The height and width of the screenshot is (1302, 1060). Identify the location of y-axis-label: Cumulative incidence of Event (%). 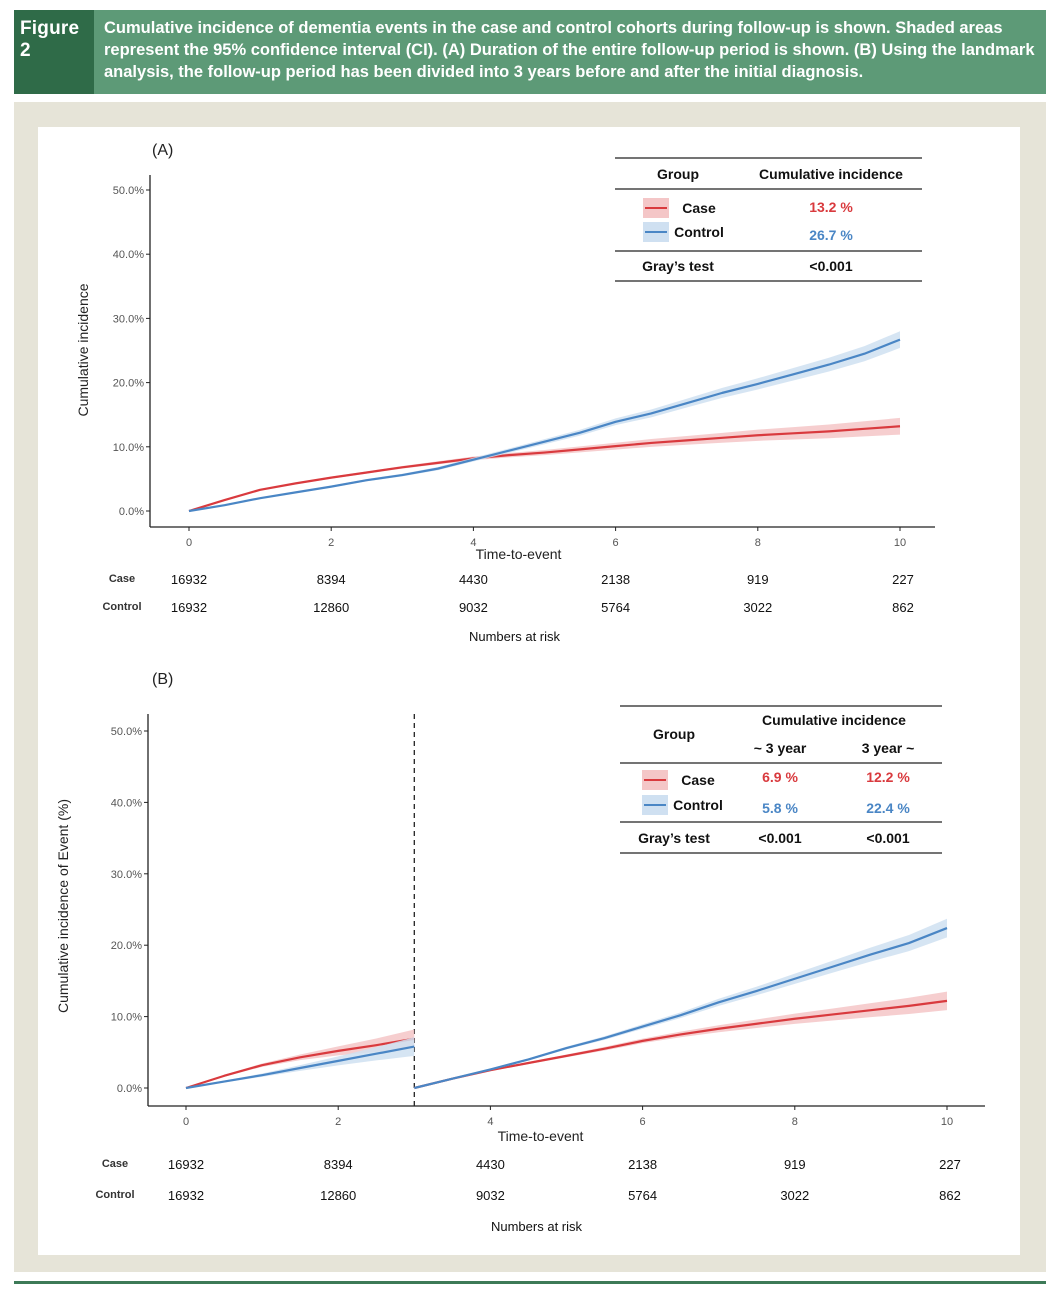
(63, 906).